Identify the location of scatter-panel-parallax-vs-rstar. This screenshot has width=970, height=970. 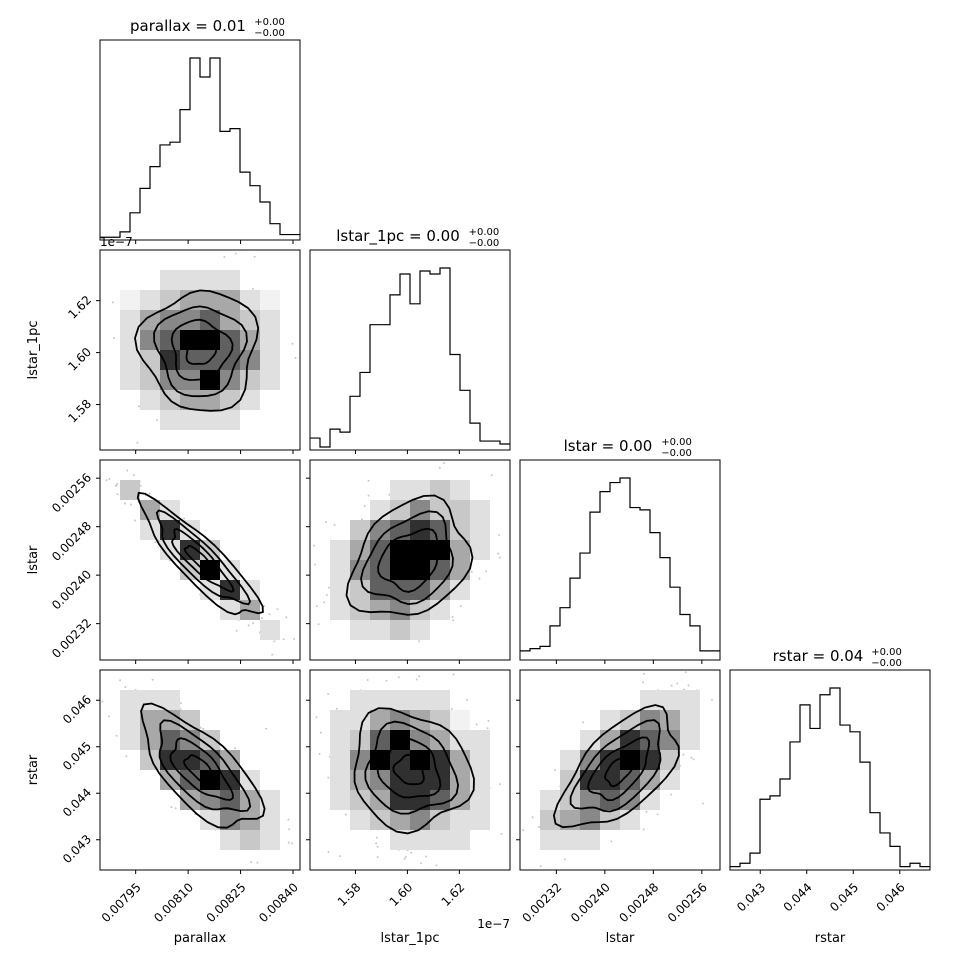
(200, 770).